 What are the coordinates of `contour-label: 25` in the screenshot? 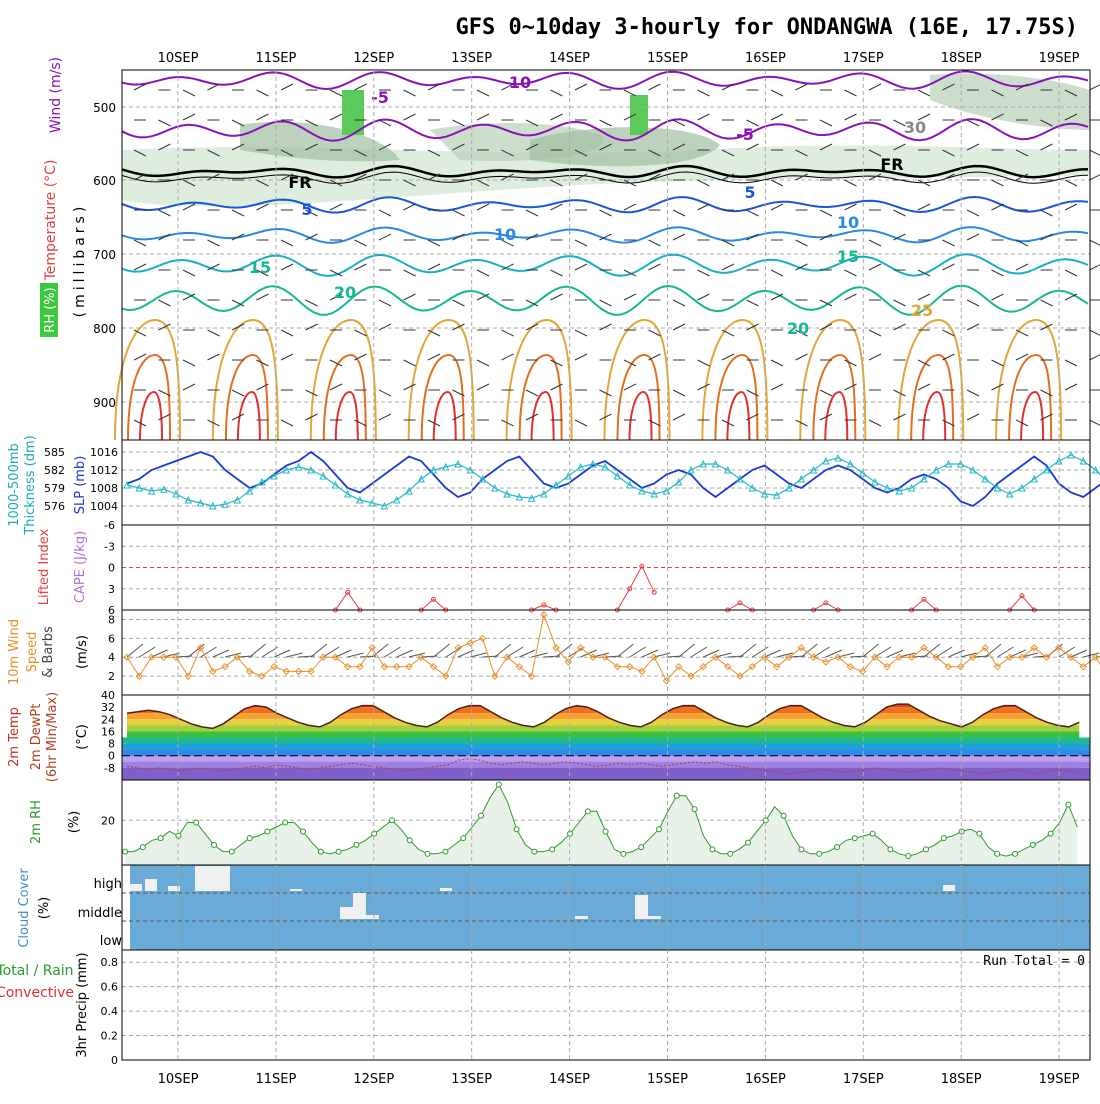 It's located at (922, 310).